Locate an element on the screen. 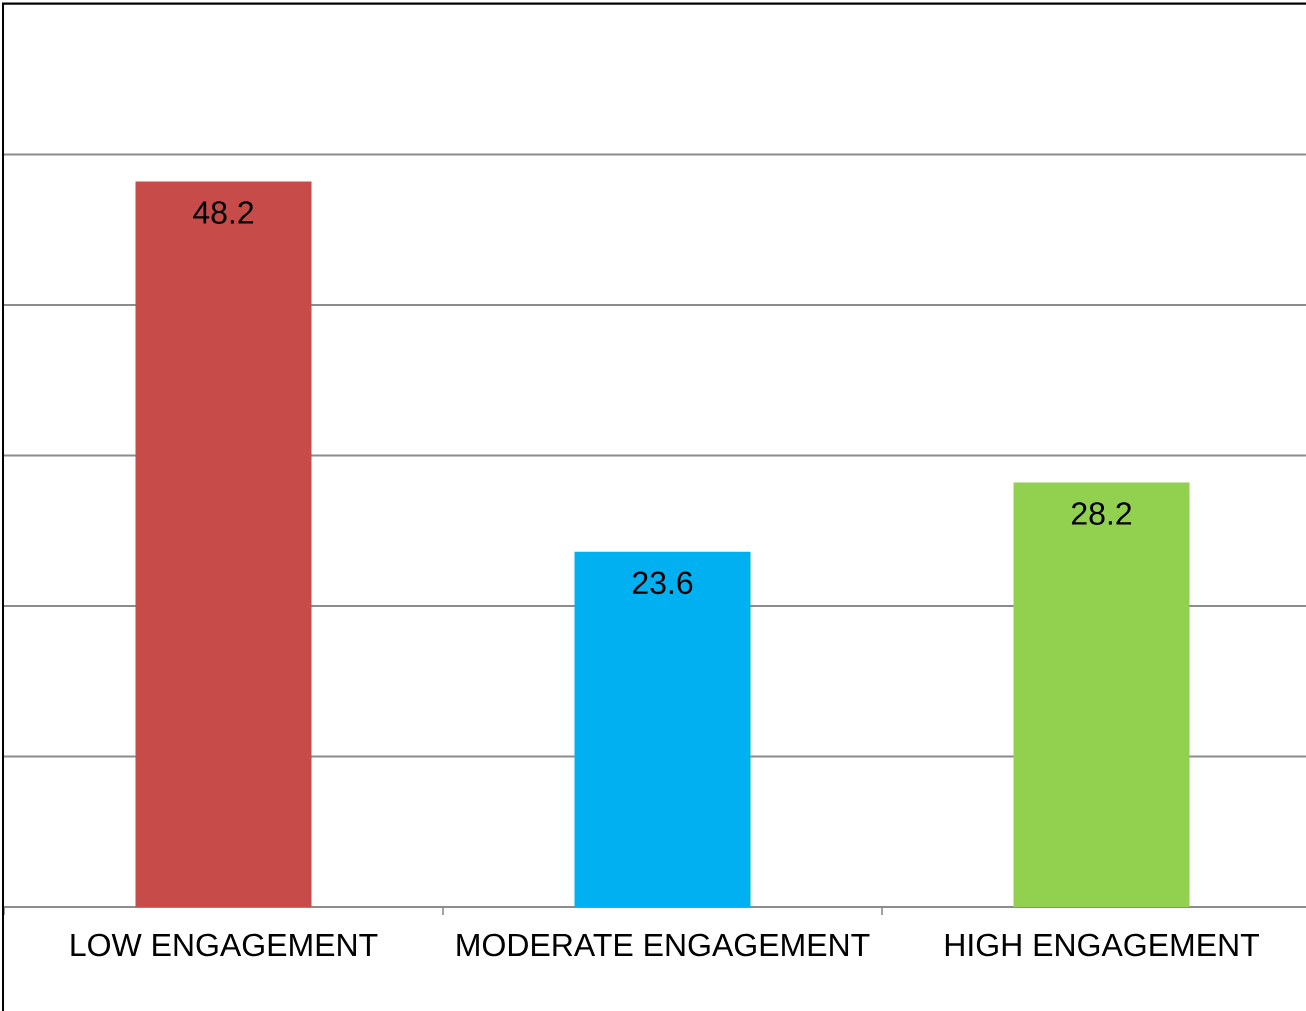 This screenshot has height=1011, width=1306. x-tick-label: HIGH ENGAGEMENT is located at coordinates (1102, 945).